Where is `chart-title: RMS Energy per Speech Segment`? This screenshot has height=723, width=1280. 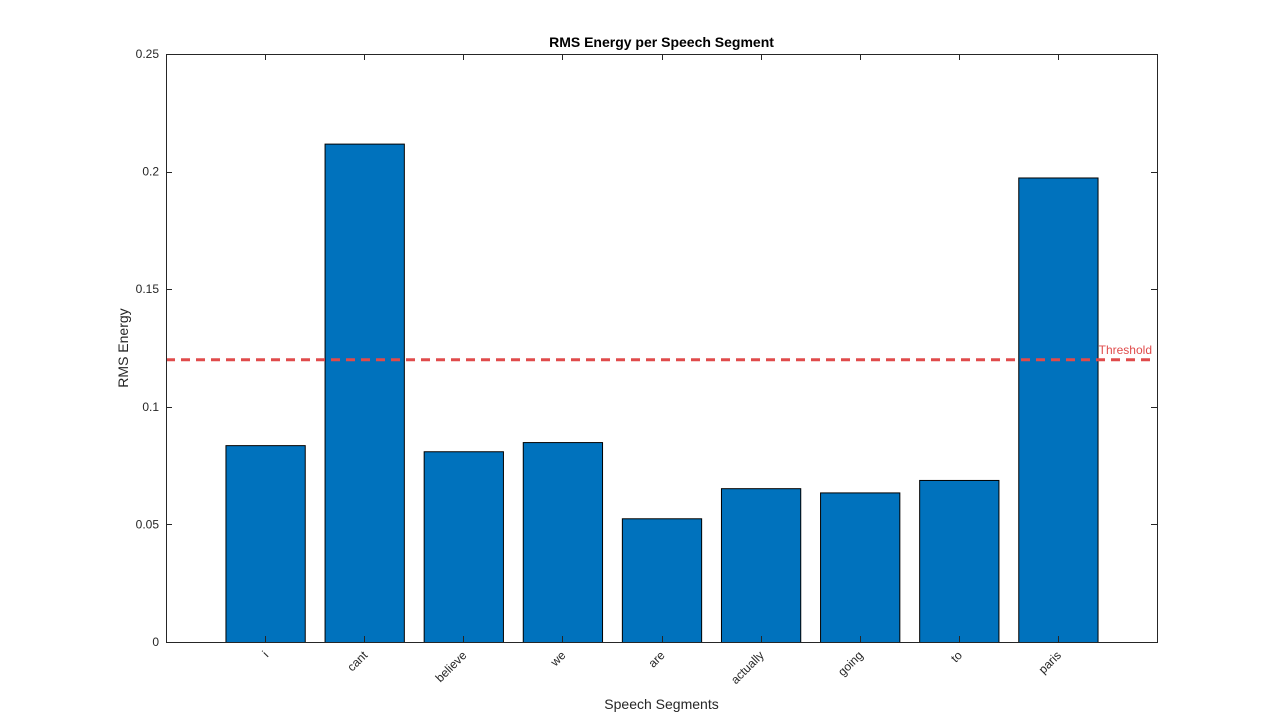 chart-title: RMS Energy per Speech Segment is located at coordinates (661, 42).